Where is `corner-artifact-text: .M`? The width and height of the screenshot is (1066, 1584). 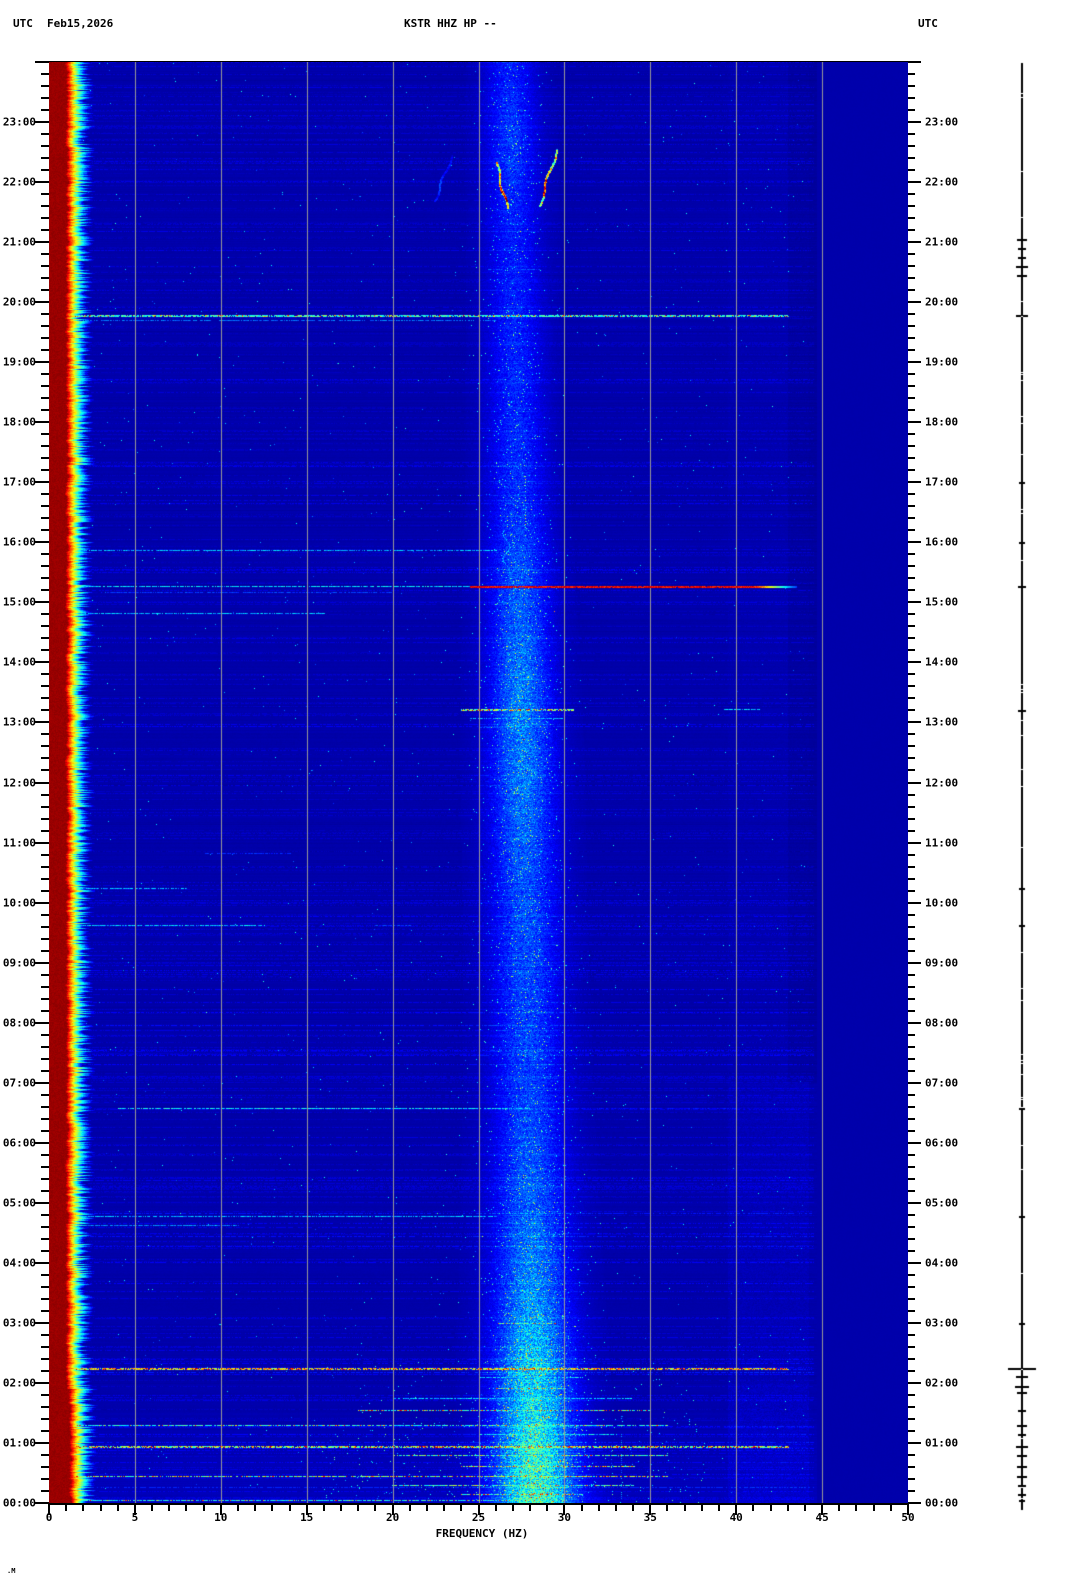
corner-artifact-text: .M is located at coordinates (11, 1571).